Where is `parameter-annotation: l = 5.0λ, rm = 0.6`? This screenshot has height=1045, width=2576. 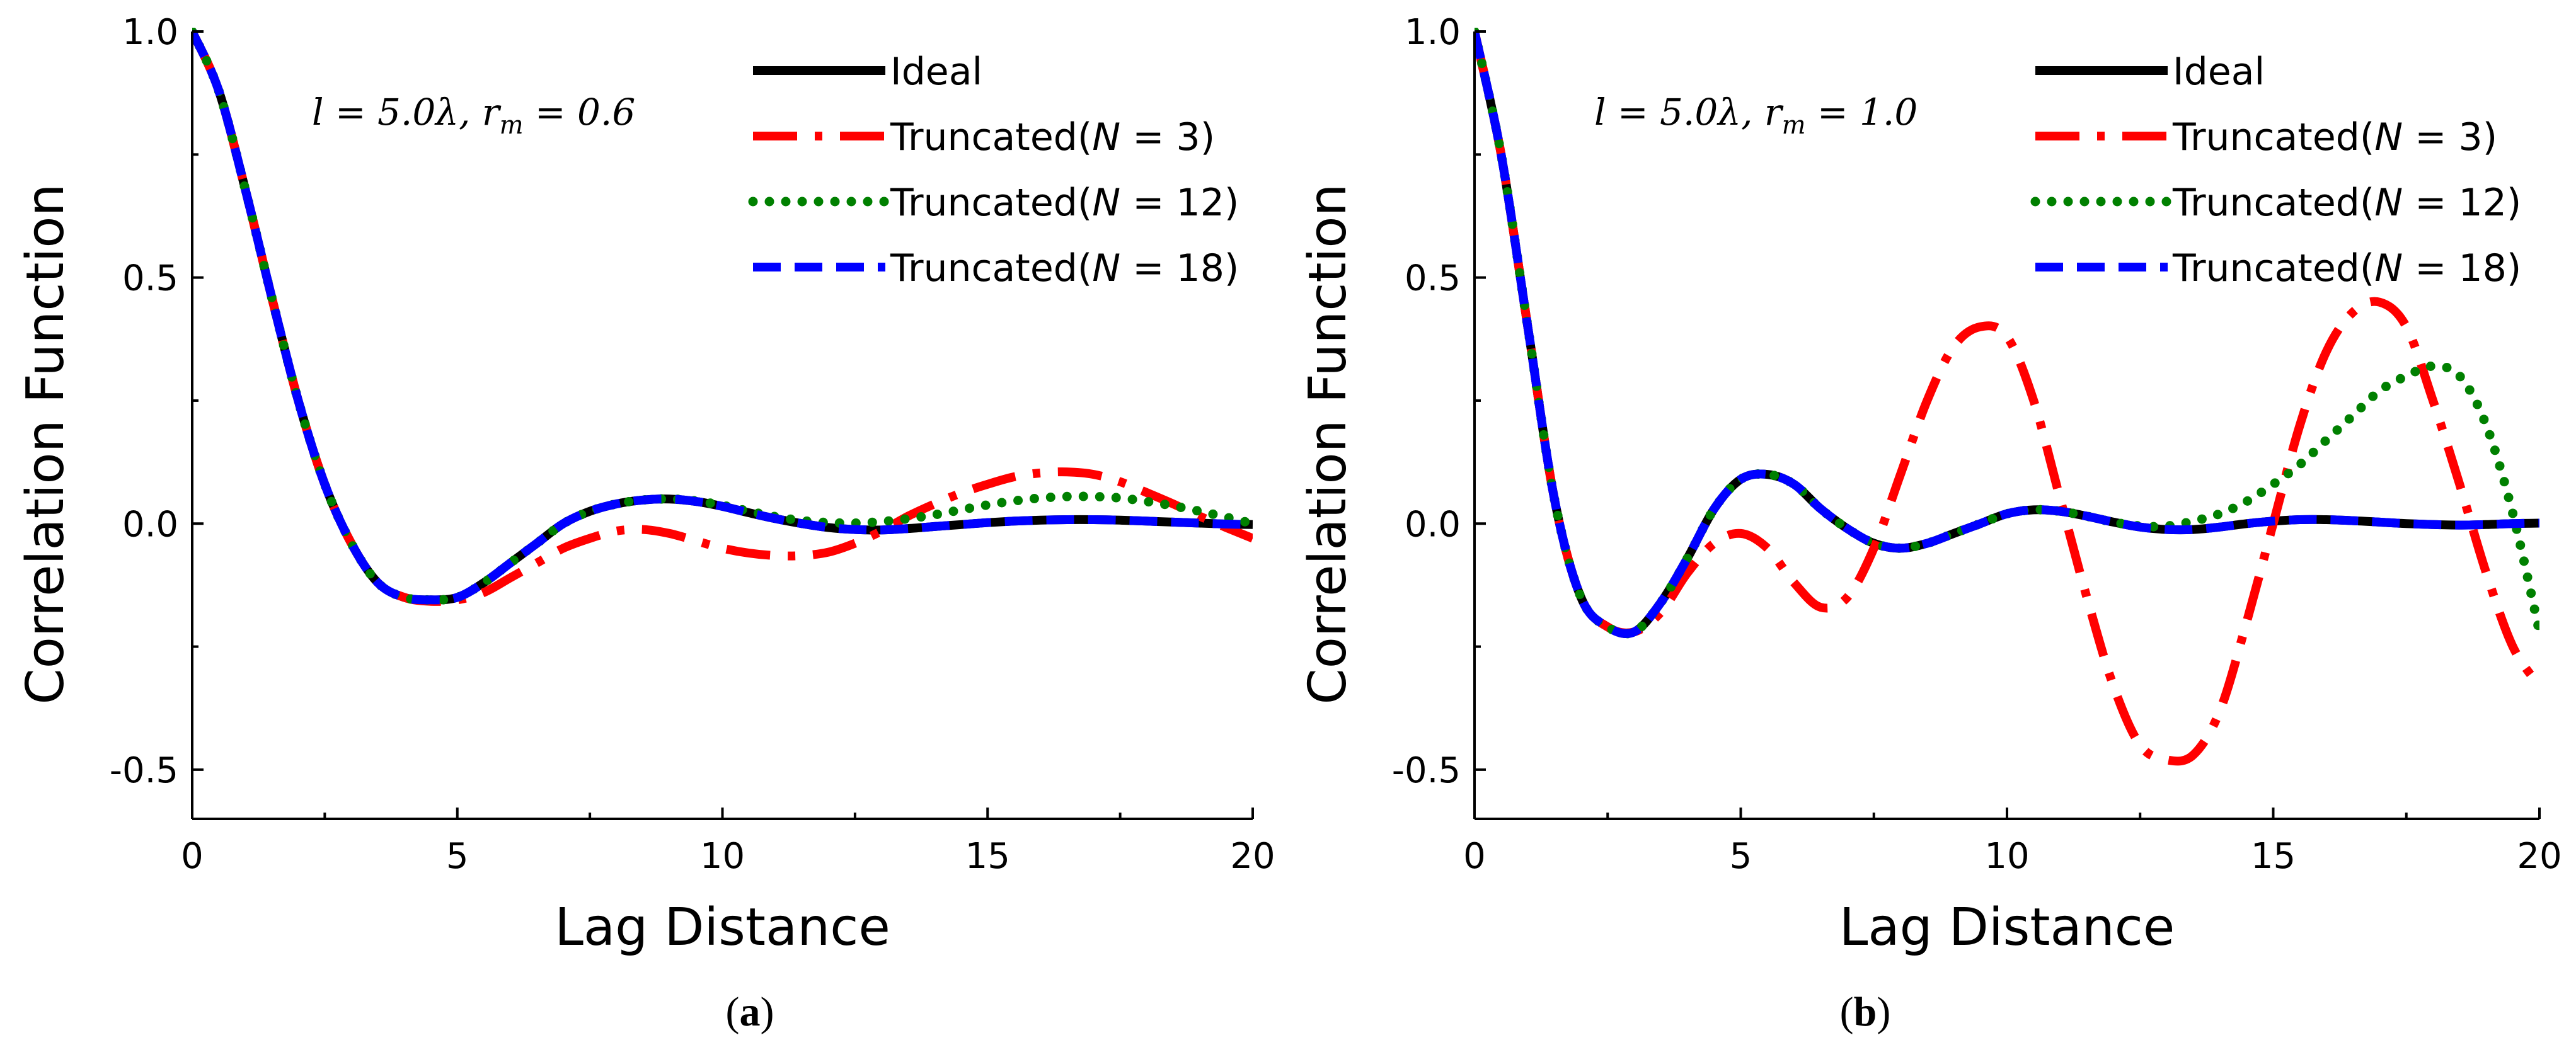 parameter-annotation: l = 5.0λ, rm = 0.6 is located at coordinates (473, 116).